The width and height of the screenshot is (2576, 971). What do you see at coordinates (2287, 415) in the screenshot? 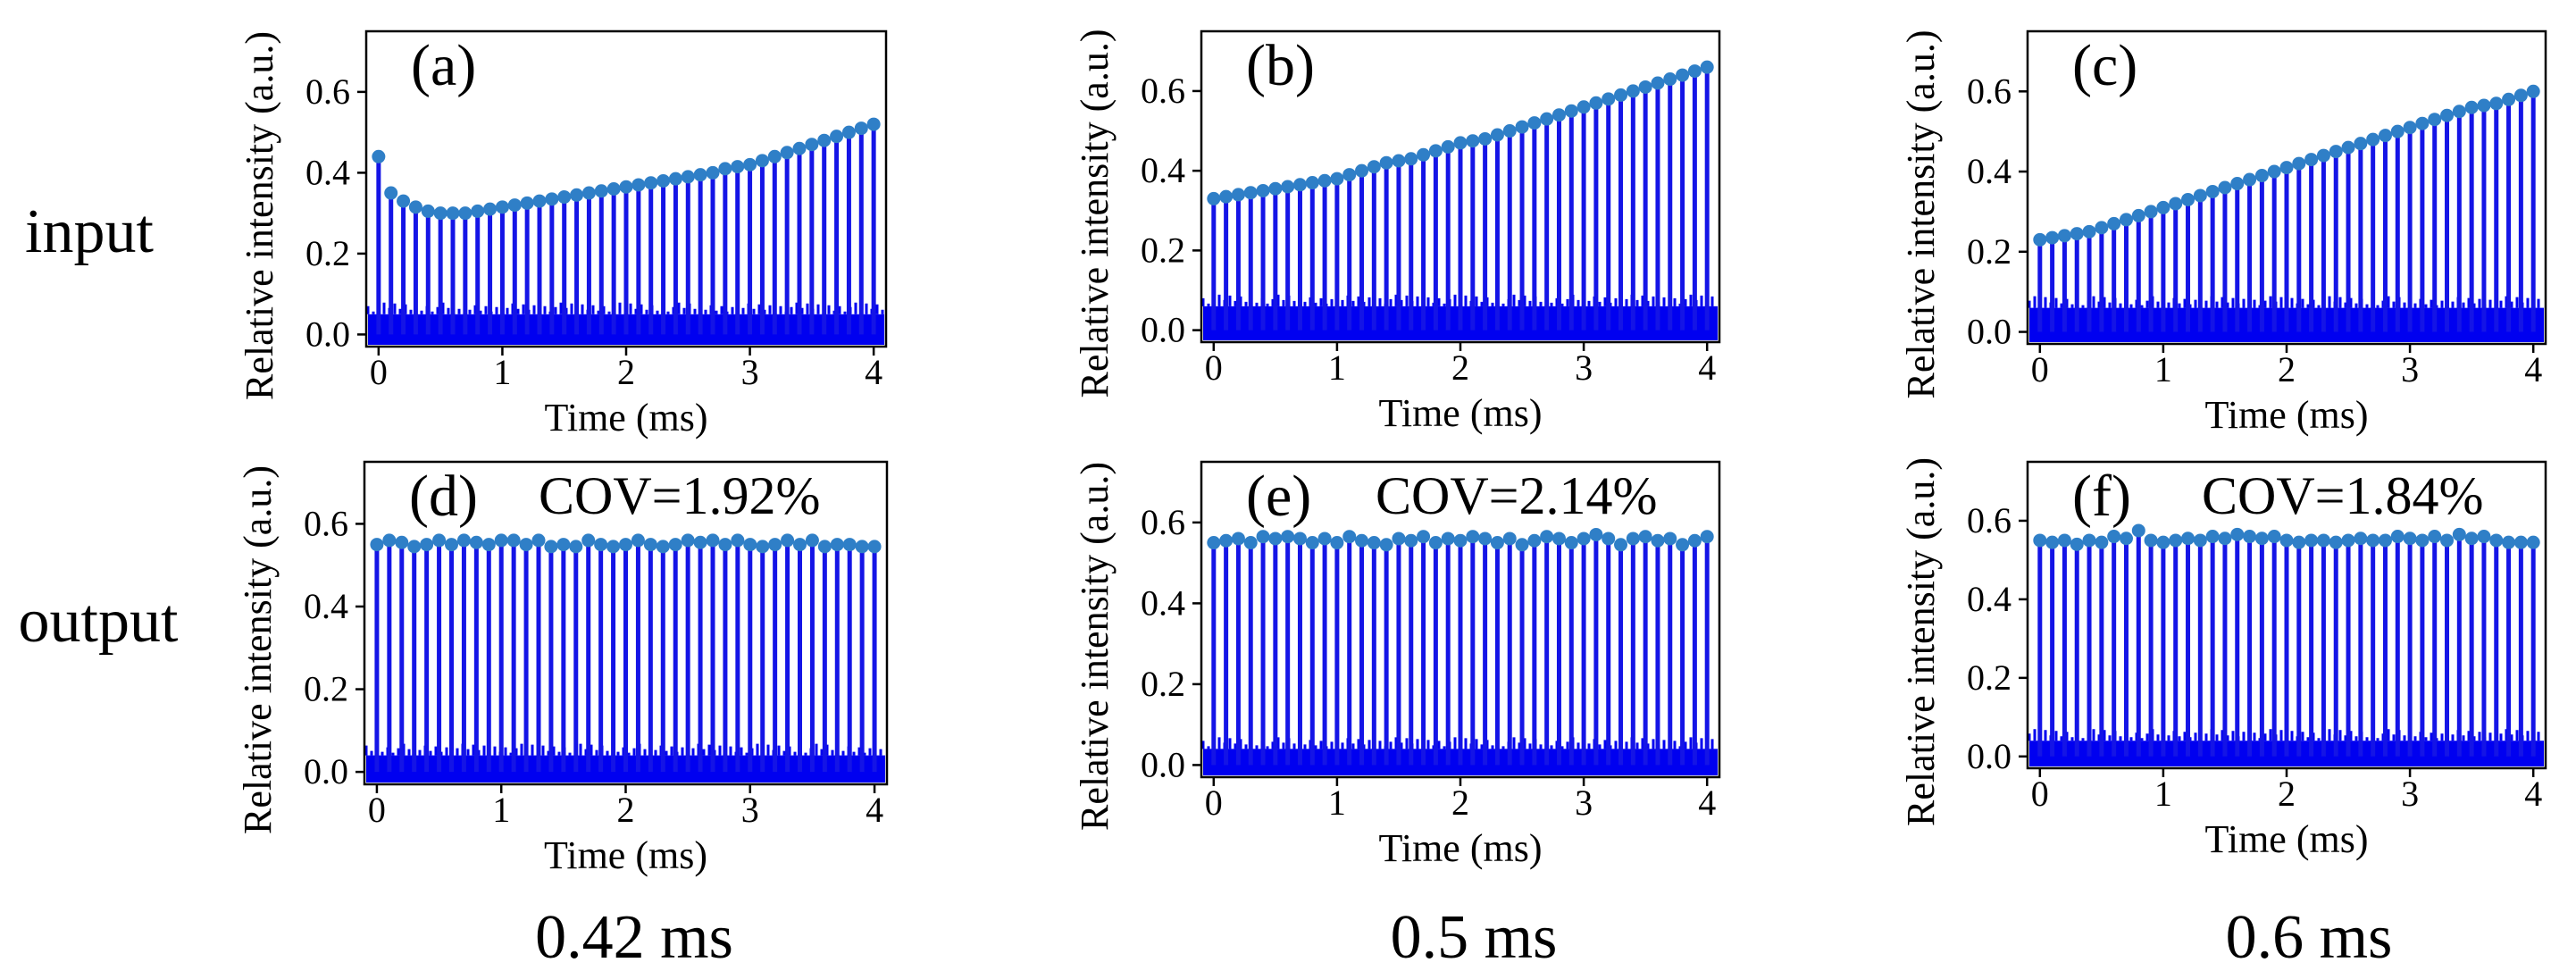
I see `x-axis-title: Time (ms)` at bounding box center [2287, 415].